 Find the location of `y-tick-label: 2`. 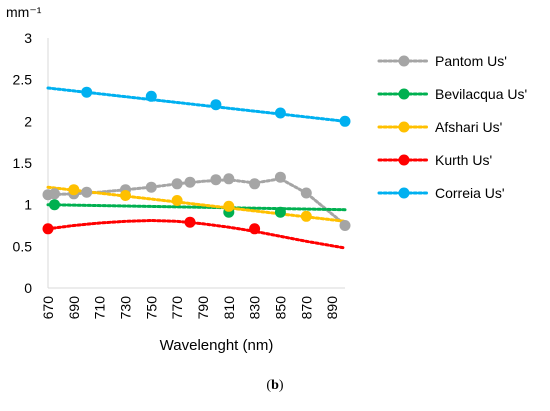

y-tick-label: 2 is located at coordinates (28, 121).